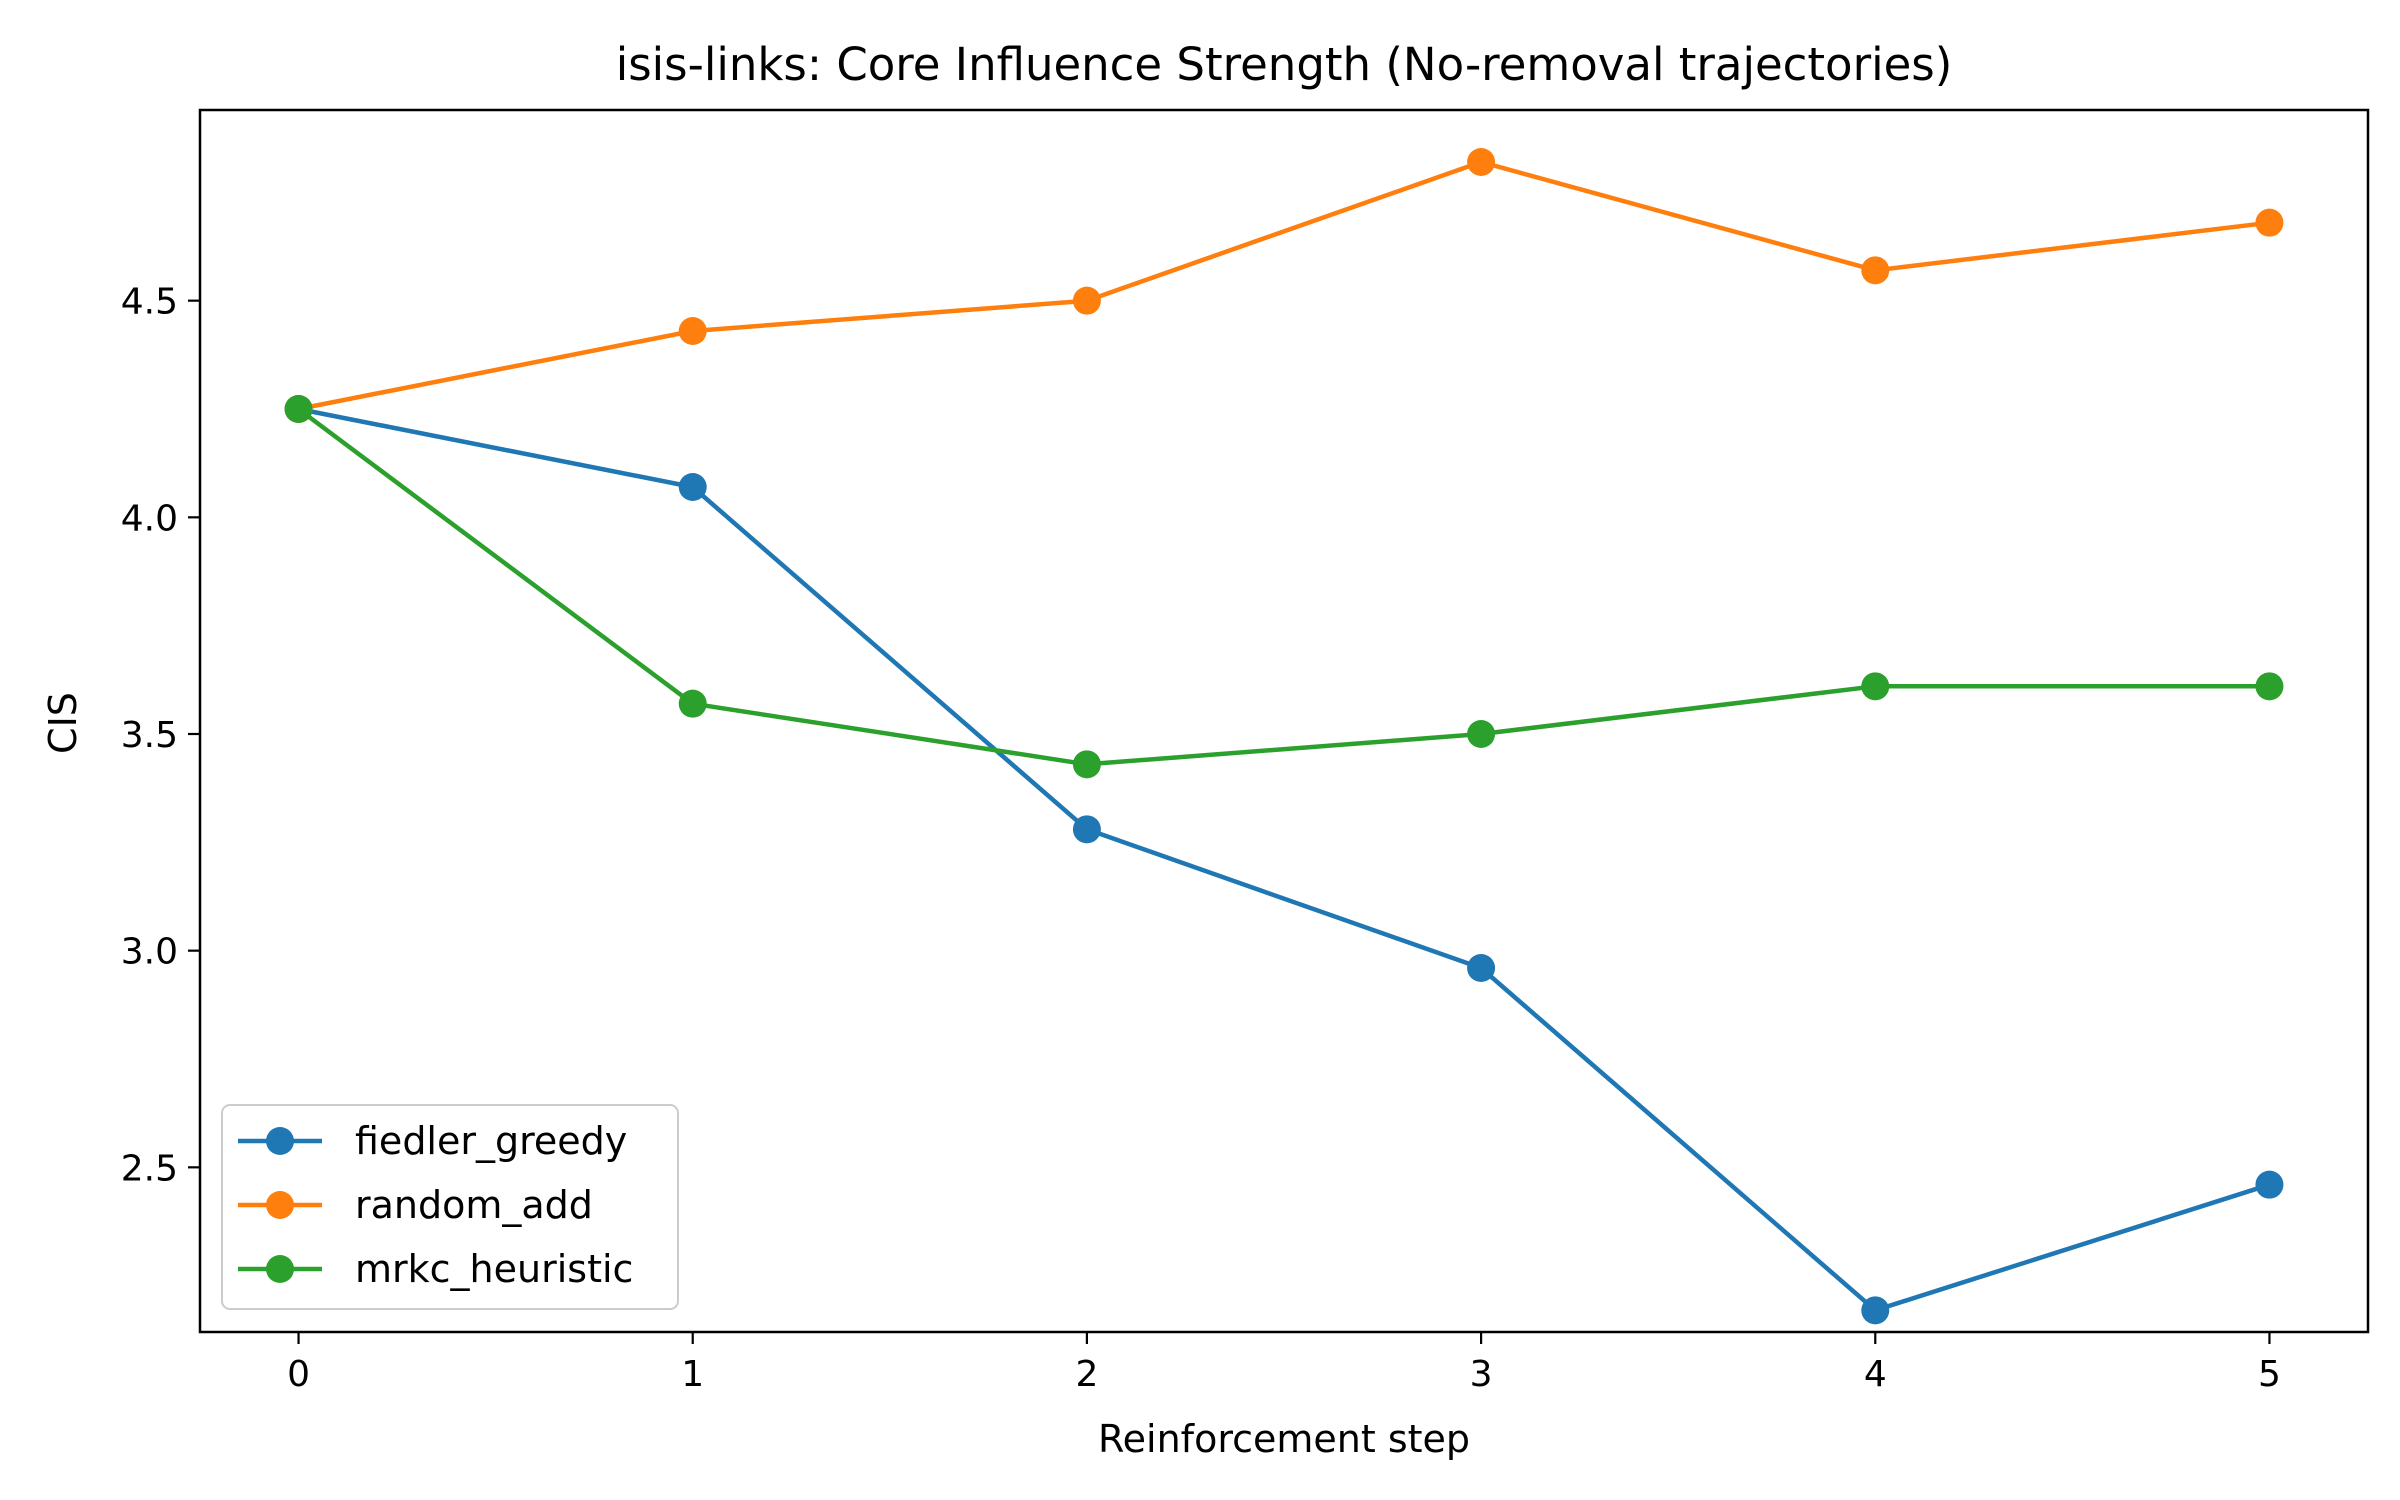 This screenshot has width=2400, height=1500. Describe the element at coordinates (1284, 1439) in the screenshot. I see `x-axis-label: Reinforcement step` at that location.